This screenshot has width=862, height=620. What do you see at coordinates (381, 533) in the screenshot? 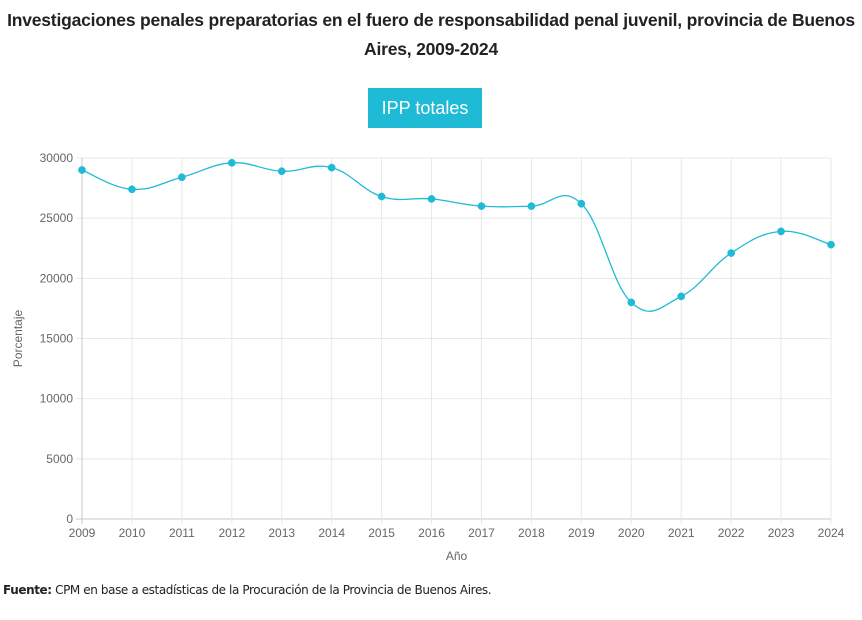
I see `x-tick-label: 2015` at bounding box center [381, 533].